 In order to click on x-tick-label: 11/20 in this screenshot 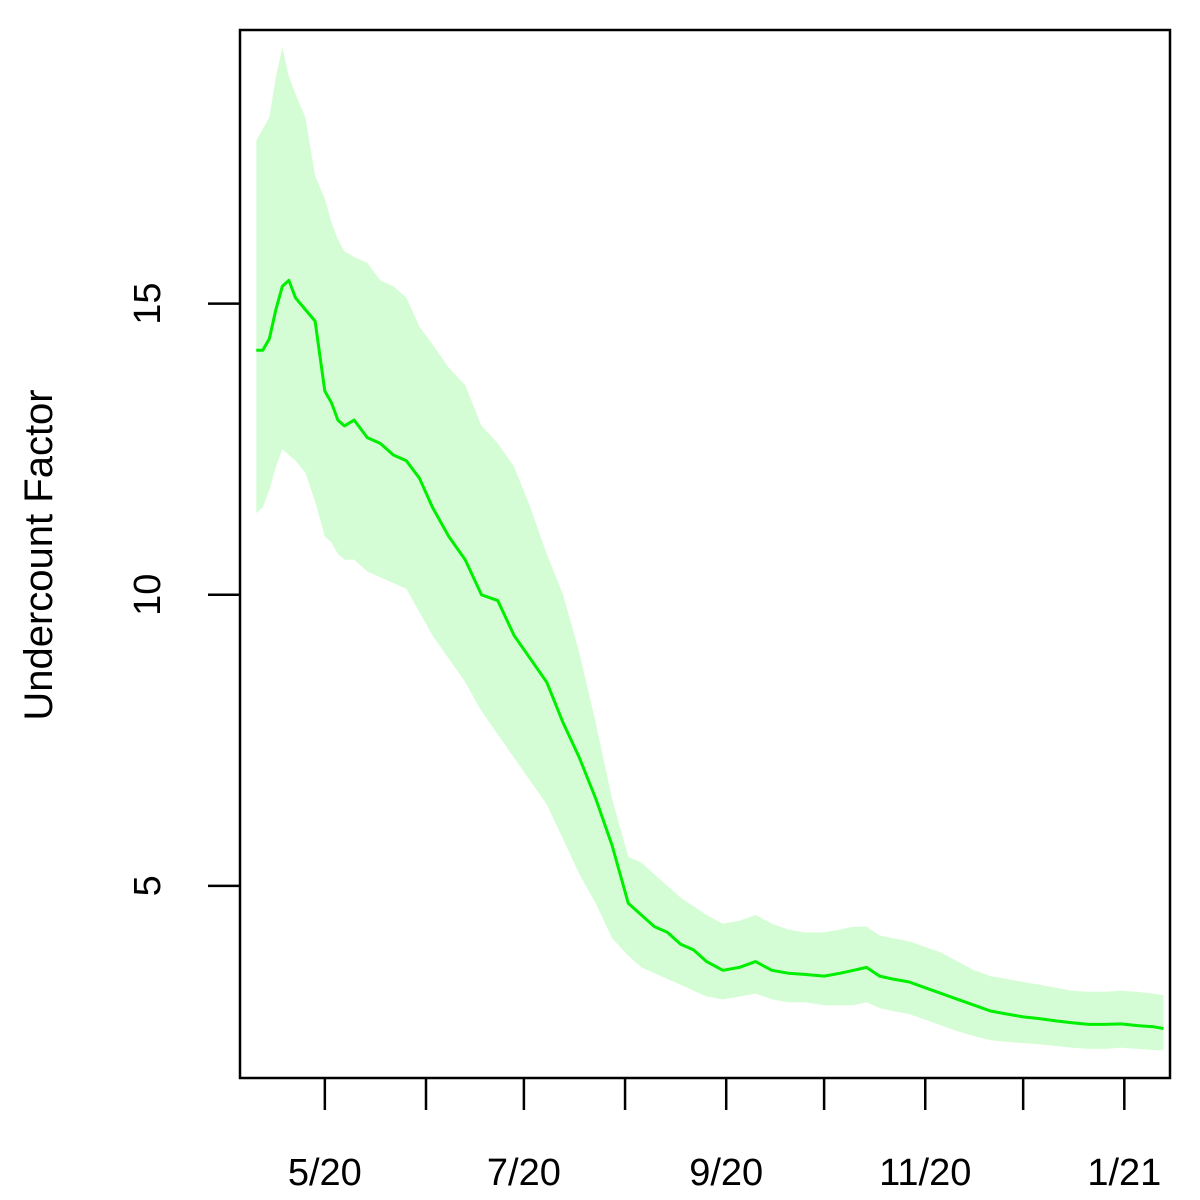, I will do `click(925, 1173)`.